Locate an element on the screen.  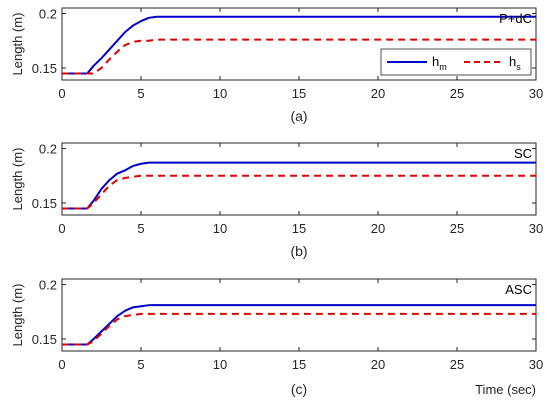
panel-c-xlabel: Time (sec) is located at coordinates (505, 389).